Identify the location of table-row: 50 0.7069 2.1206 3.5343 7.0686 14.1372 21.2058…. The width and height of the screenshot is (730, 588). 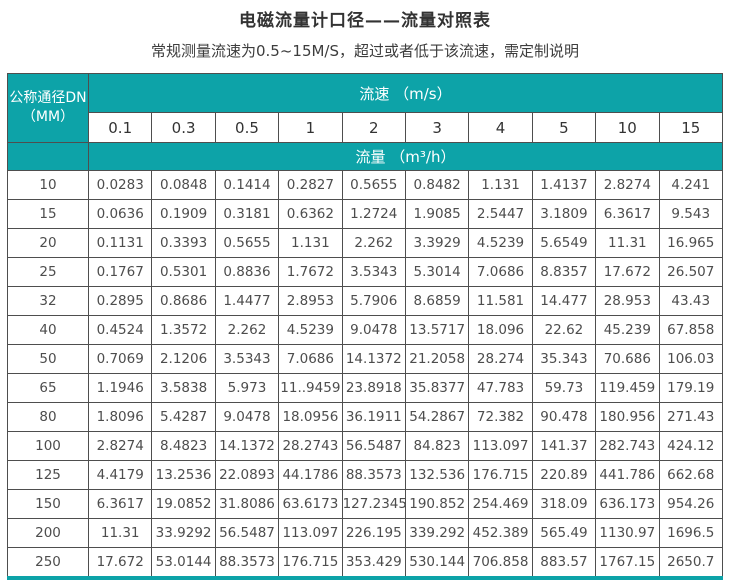
(365, 359).